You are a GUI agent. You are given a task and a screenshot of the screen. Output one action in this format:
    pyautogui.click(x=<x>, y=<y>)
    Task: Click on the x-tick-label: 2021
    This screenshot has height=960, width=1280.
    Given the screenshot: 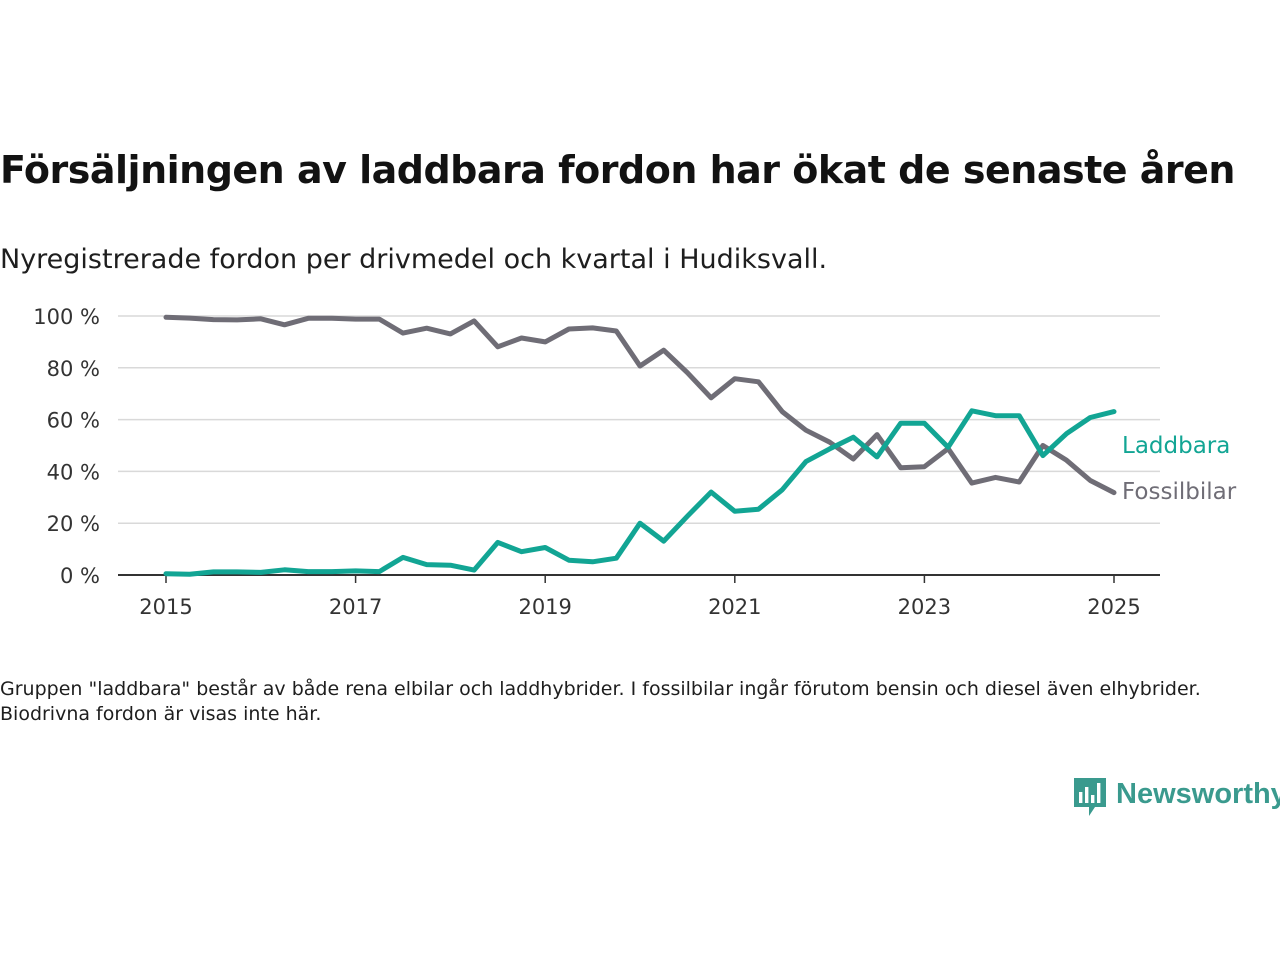 What is the action you would take?
    pyautogui.click(x=734, y=607)
    